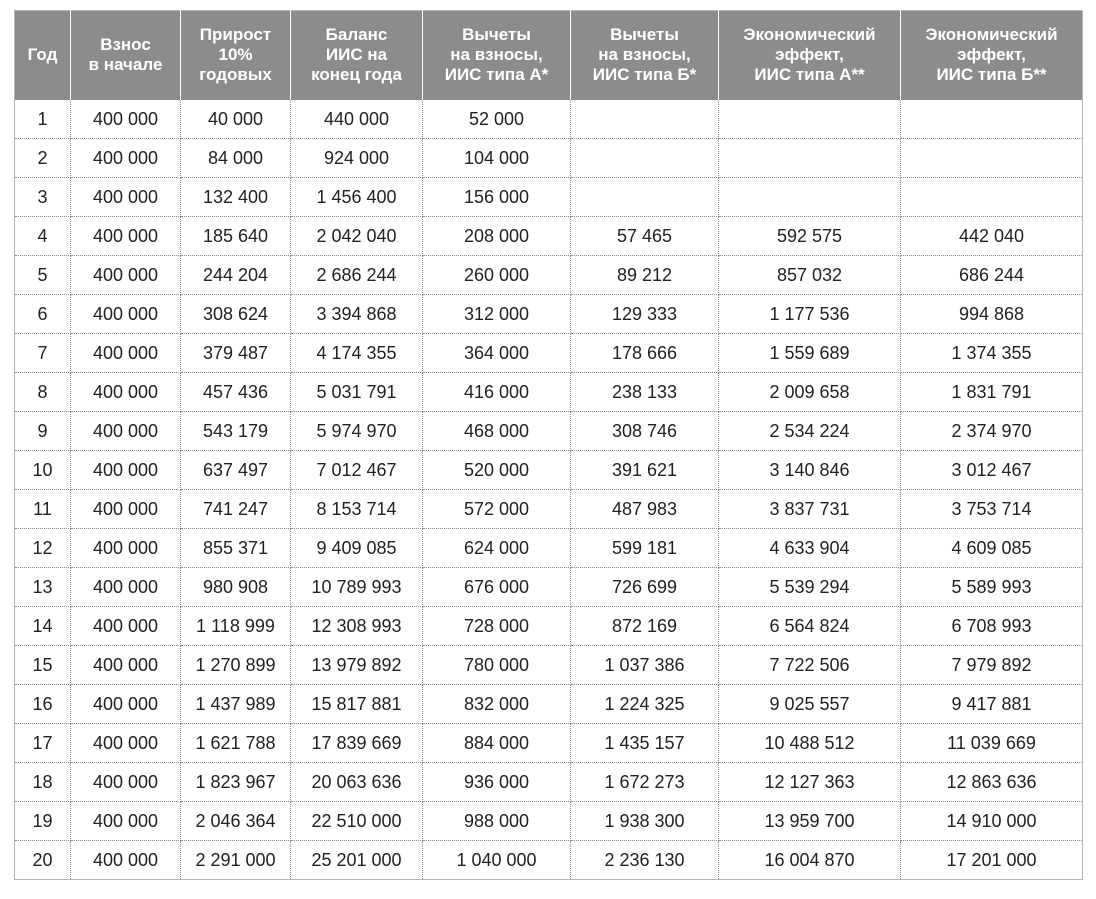 This screenshot has height=899, width=1096. Describe the element at coordinates (42, 704) in the screenshot. I see `year-cell: 16` at that location.